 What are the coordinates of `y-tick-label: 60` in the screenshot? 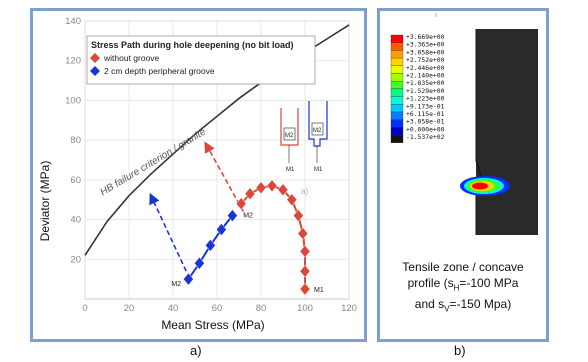 It's located at (75, 180).